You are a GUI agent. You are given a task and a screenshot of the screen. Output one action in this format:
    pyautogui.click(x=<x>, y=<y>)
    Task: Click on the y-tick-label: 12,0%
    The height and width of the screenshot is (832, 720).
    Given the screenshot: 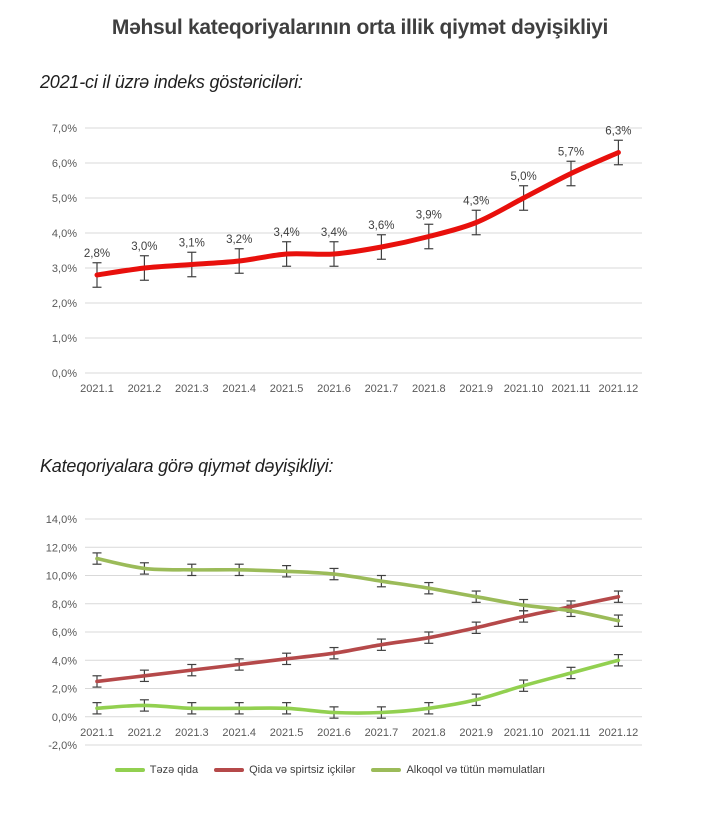 What is the action you would take?
    pyautogui.click(x=61, y=548)
    